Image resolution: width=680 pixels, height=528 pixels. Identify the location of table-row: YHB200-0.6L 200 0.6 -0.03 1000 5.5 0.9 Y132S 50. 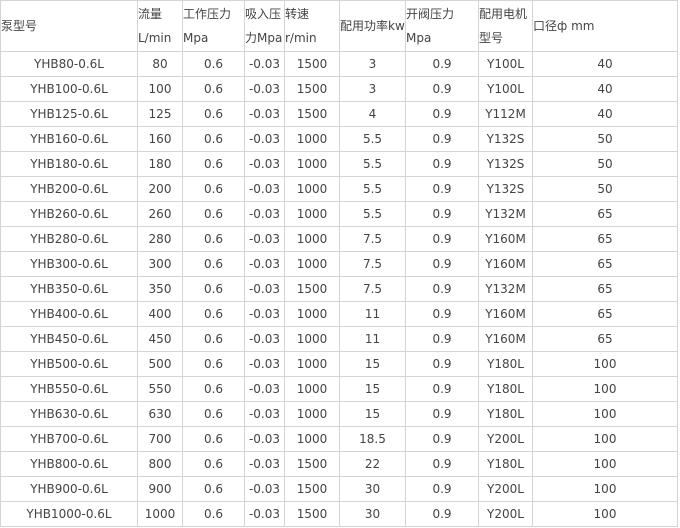
(339, 189).